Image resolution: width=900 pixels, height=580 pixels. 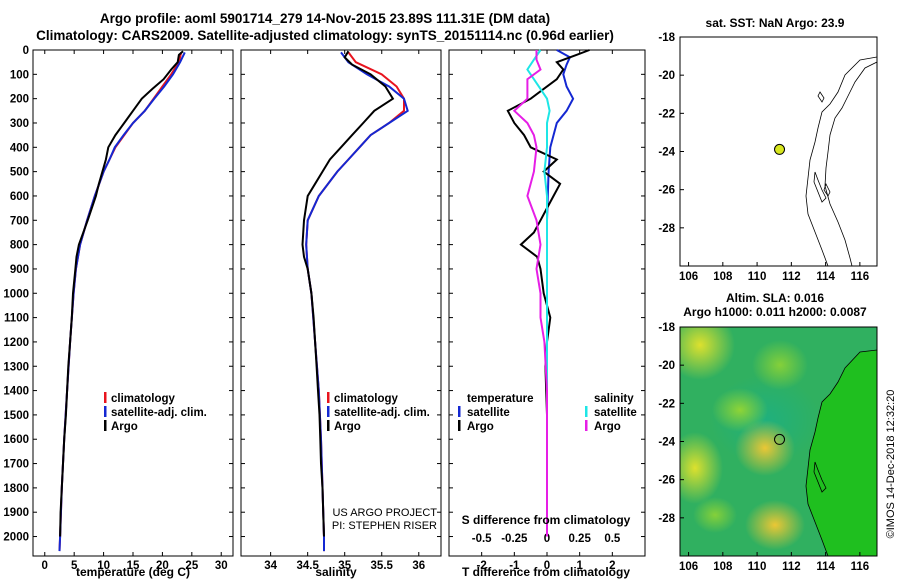 What do you see at coordinates (778, 441) in the screenshot?
I see `sla-heatmap` at bounding box center [778, 441].